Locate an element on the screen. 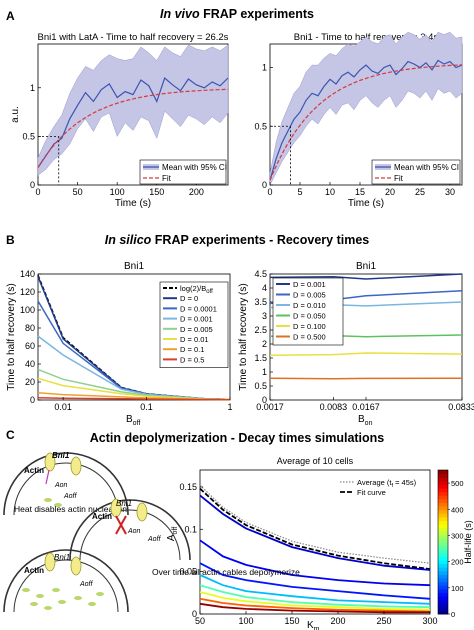  aon-arrow is located at coordinates (47, 477).